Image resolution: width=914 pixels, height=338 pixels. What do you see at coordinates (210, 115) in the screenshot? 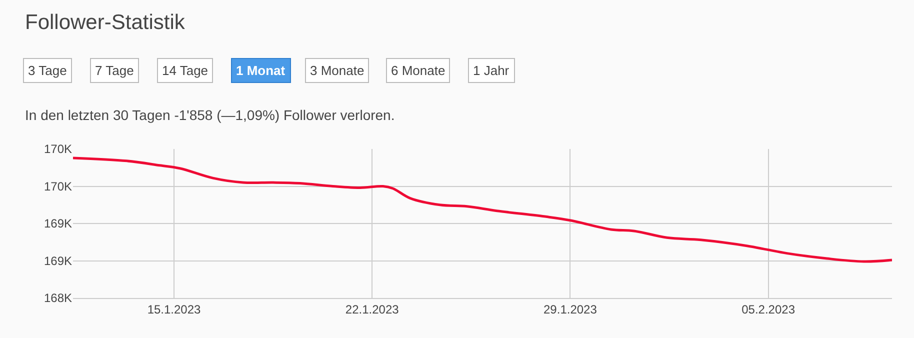
I see `chart-subtitle: In den letzten 30 Tagen -1'858 (—1,09%) Follower verloren.` at bounding box center [210, 115].